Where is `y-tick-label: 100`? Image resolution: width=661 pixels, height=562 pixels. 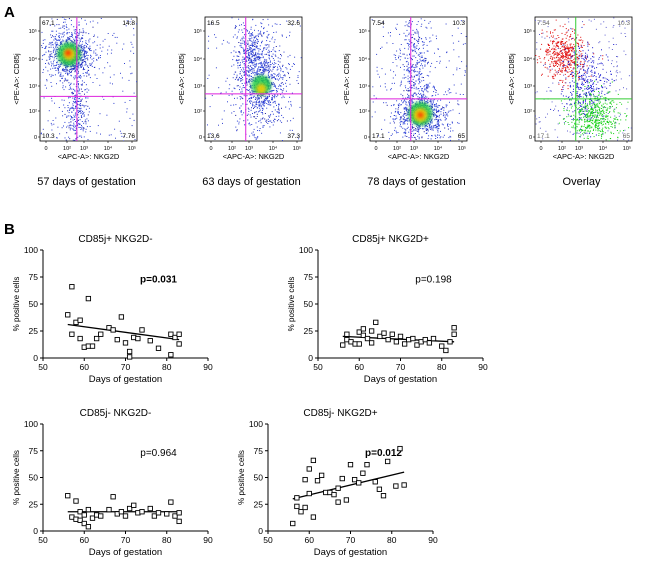
y-tick-label: 100 is located at coordinates (256, 424).